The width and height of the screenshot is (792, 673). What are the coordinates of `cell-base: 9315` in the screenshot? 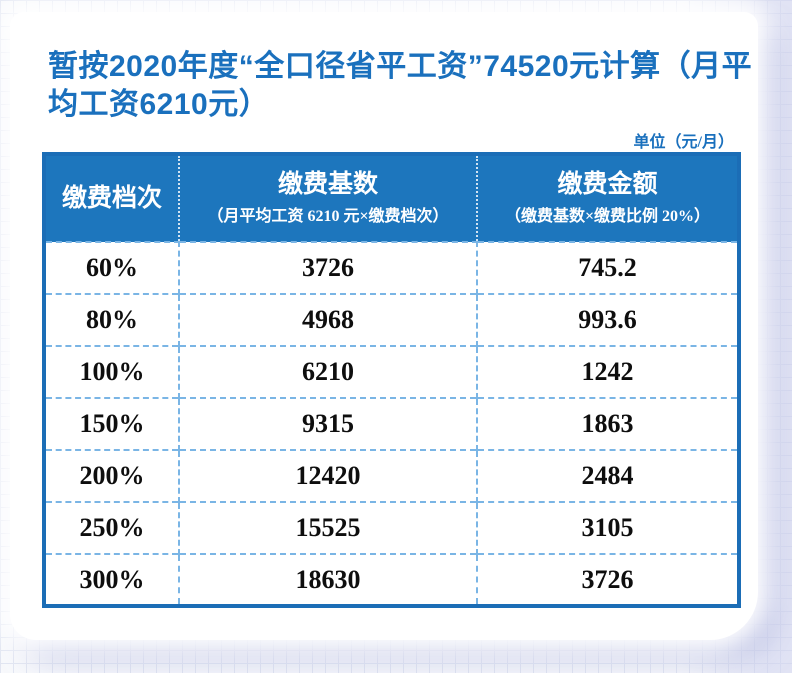 It's located at (328, 423).